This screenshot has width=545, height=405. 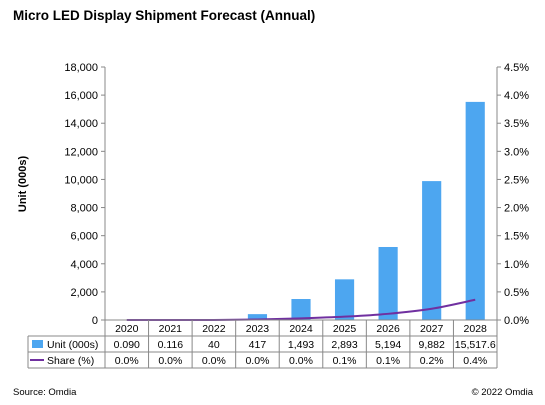 I want to click on y-tick-label: 0, so click(x=95, y=321).